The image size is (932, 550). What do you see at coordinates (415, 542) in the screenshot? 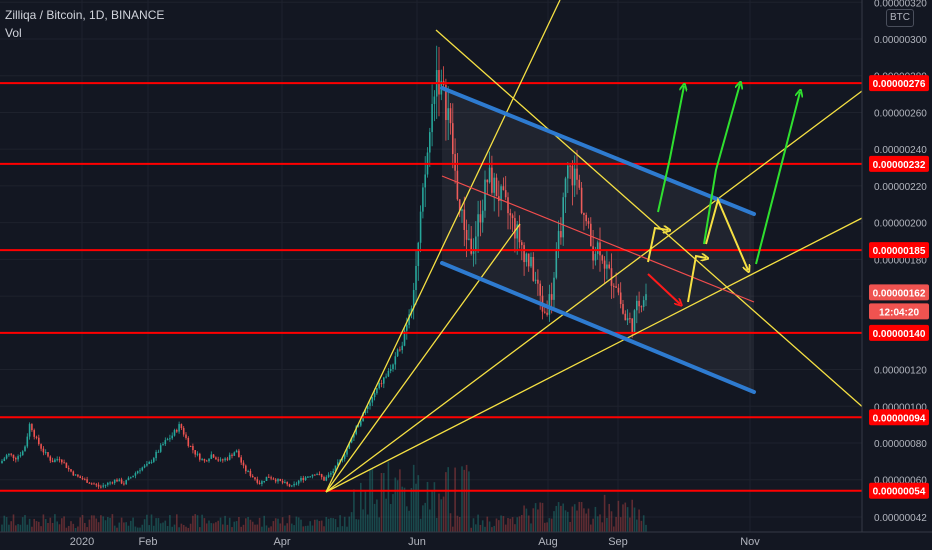
I see `time-axis: 2020 Feb Apr Jun Aug Sep Nov` at bounding box center [415, 542].